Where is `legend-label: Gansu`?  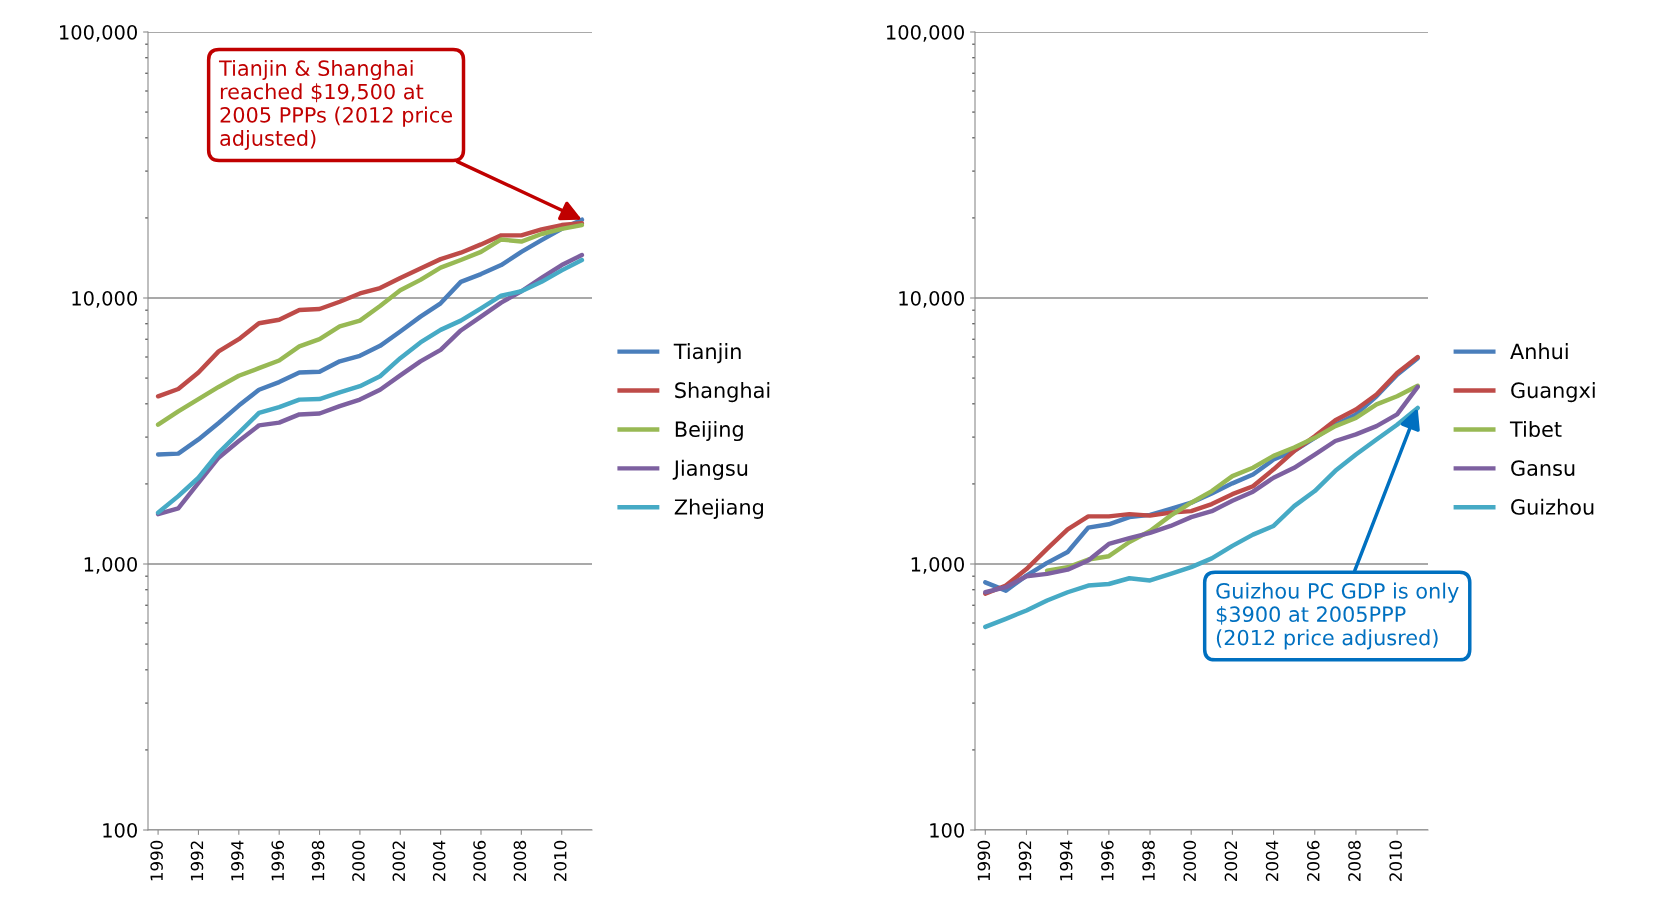
legend-label: Gansu is located at coordinates (1543, 468).